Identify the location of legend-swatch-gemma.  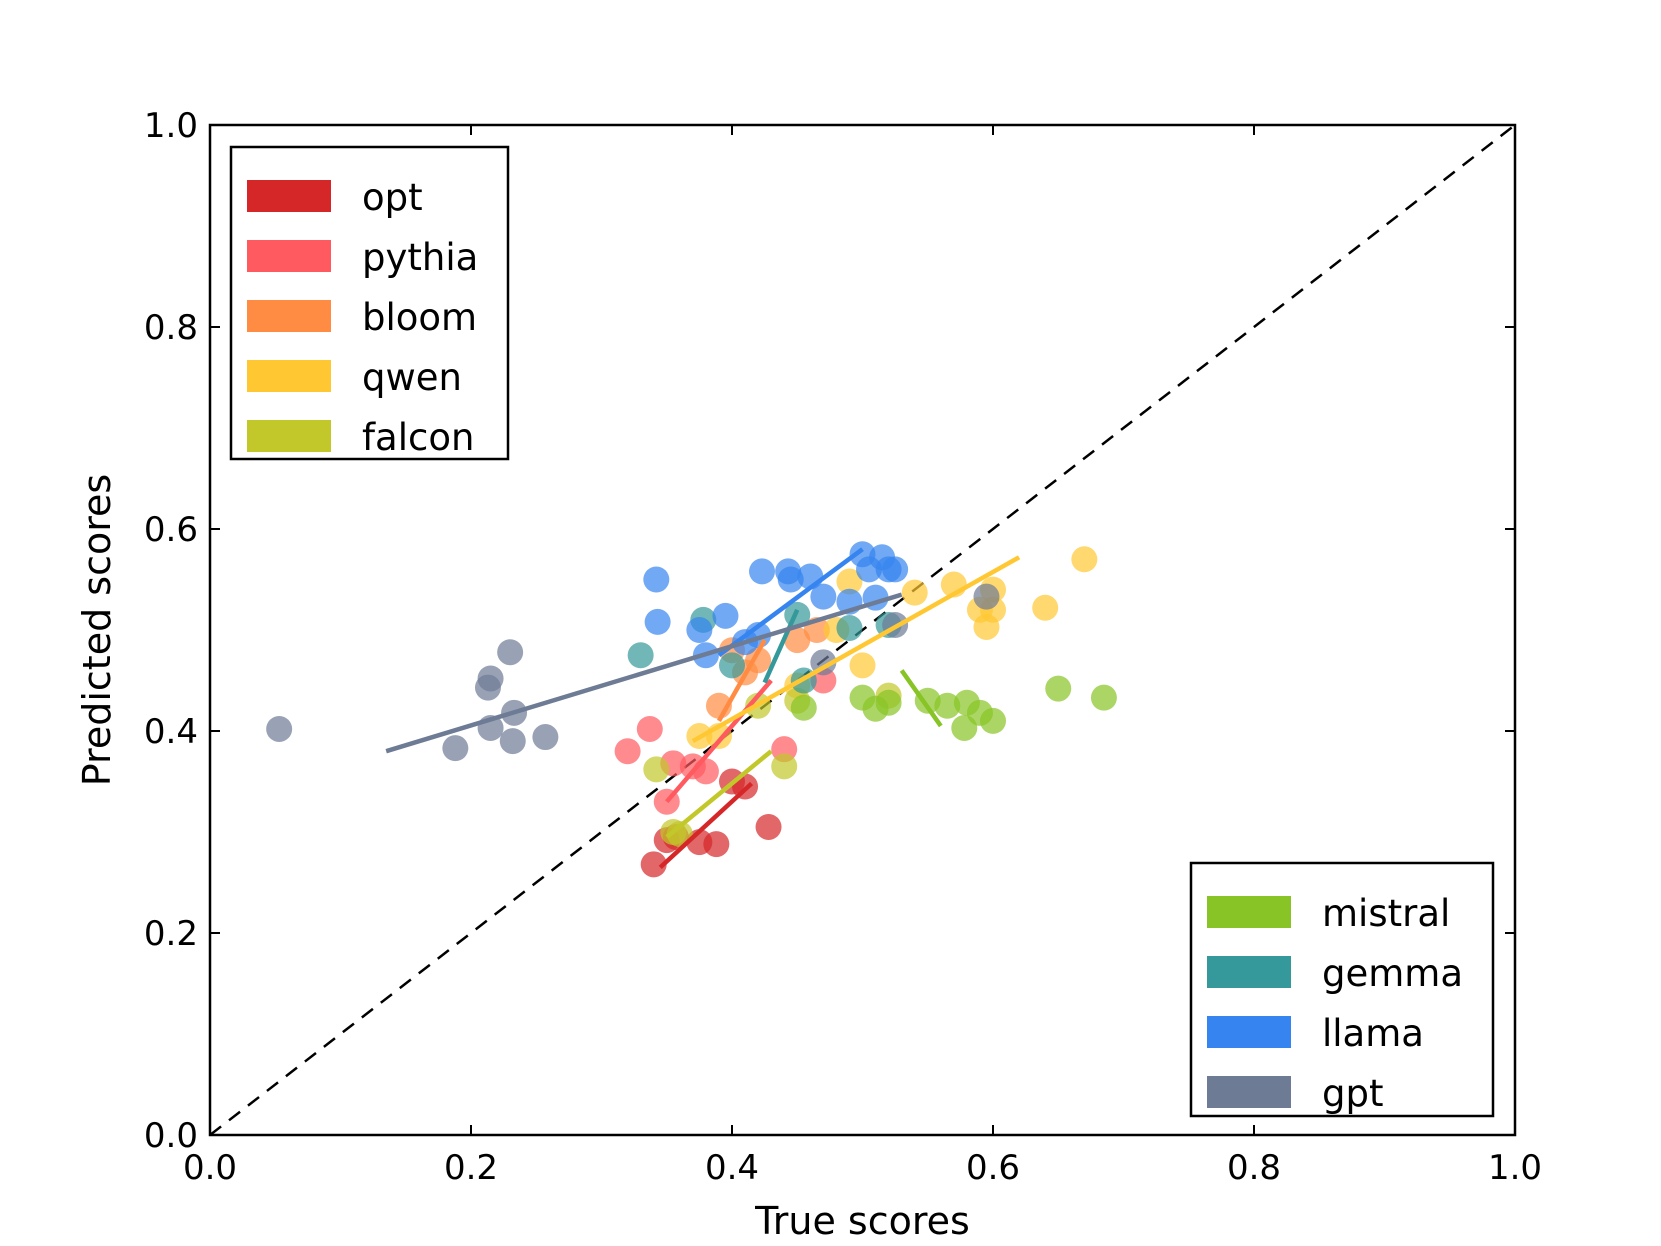
(1249, 972).